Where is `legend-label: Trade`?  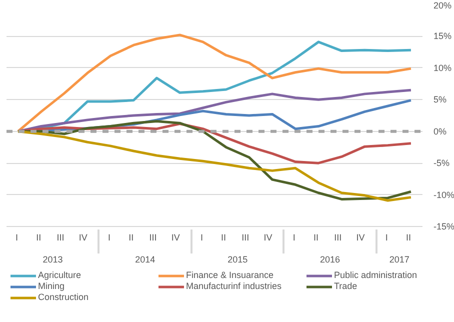 legend-label: Trade is located at coordinates (346, 286).